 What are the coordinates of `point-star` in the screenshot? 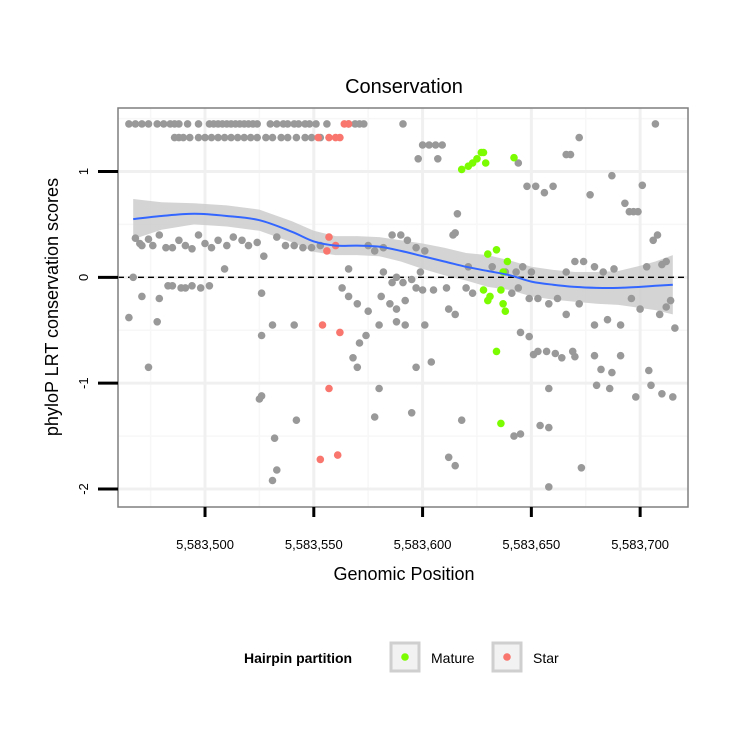 It's located at (327, 251).